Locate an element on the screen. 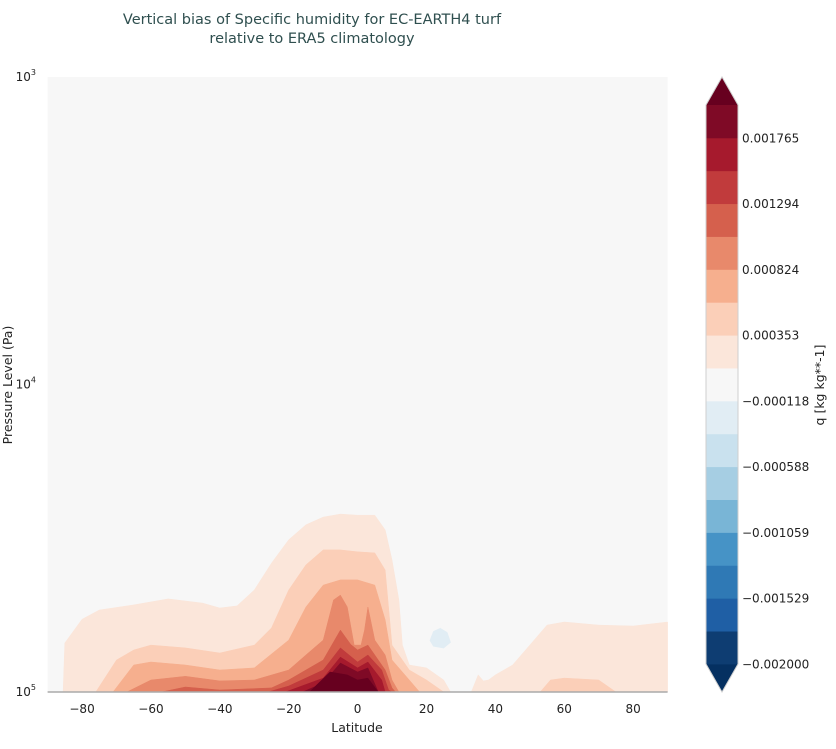  x-axis-label: Latitude is located at coordinates (357, 727).